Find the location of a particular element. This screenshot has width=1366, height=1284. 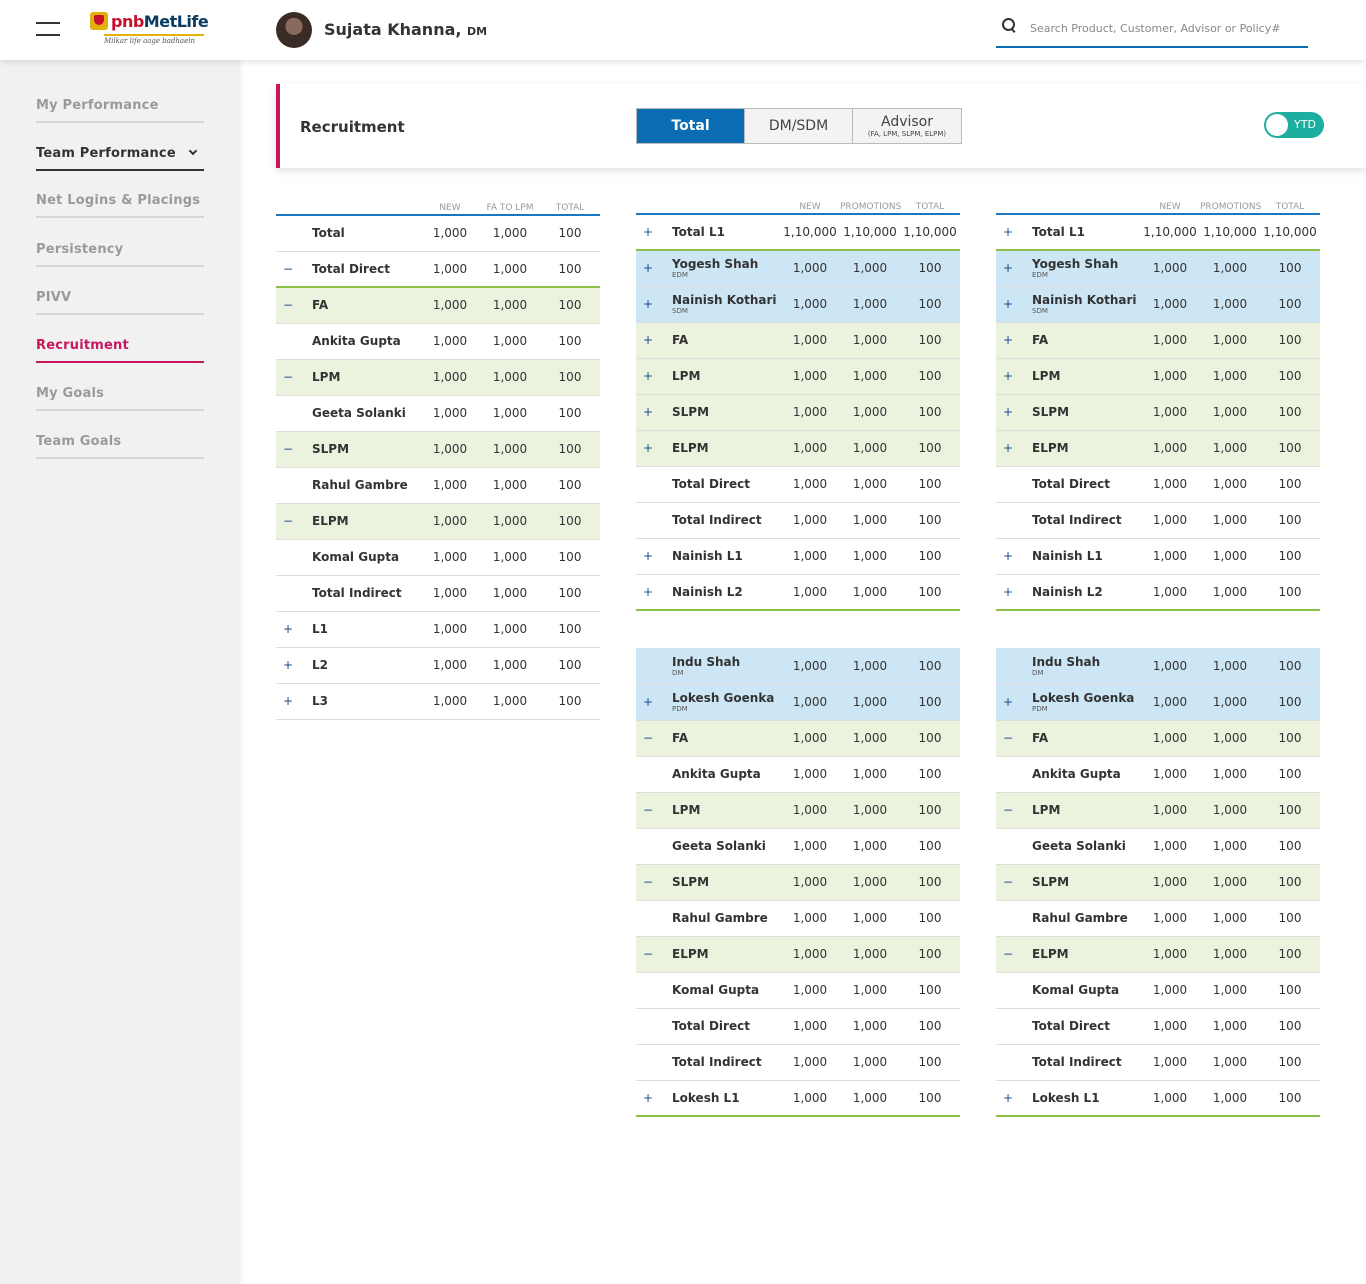

column-header: FA TO LPM is located at coordinates (510, 209).